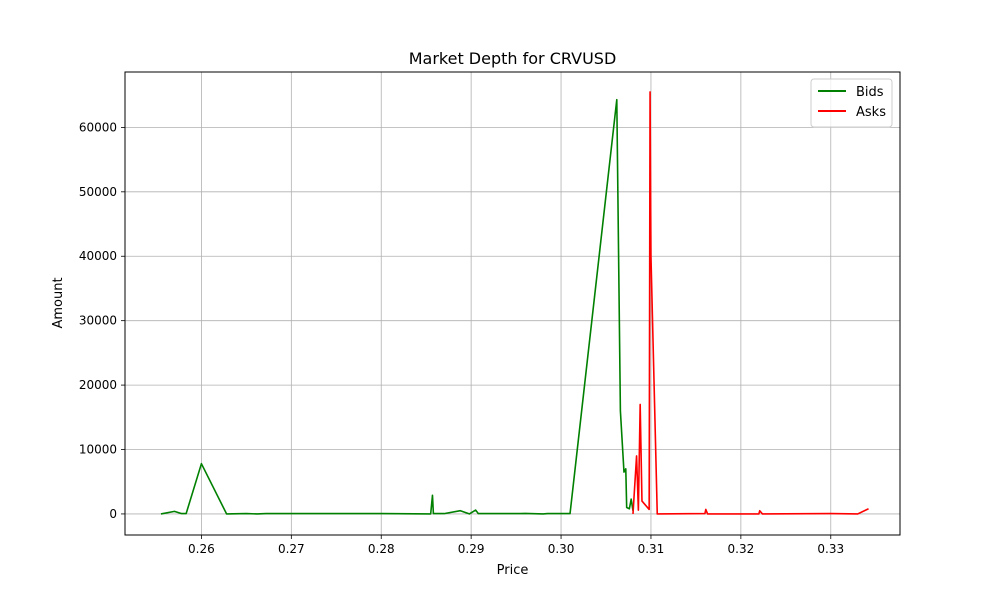 The height and width of the screenshot is (600, 1000). I want to click on legend-label-bids: Bids, so click(870, 92).